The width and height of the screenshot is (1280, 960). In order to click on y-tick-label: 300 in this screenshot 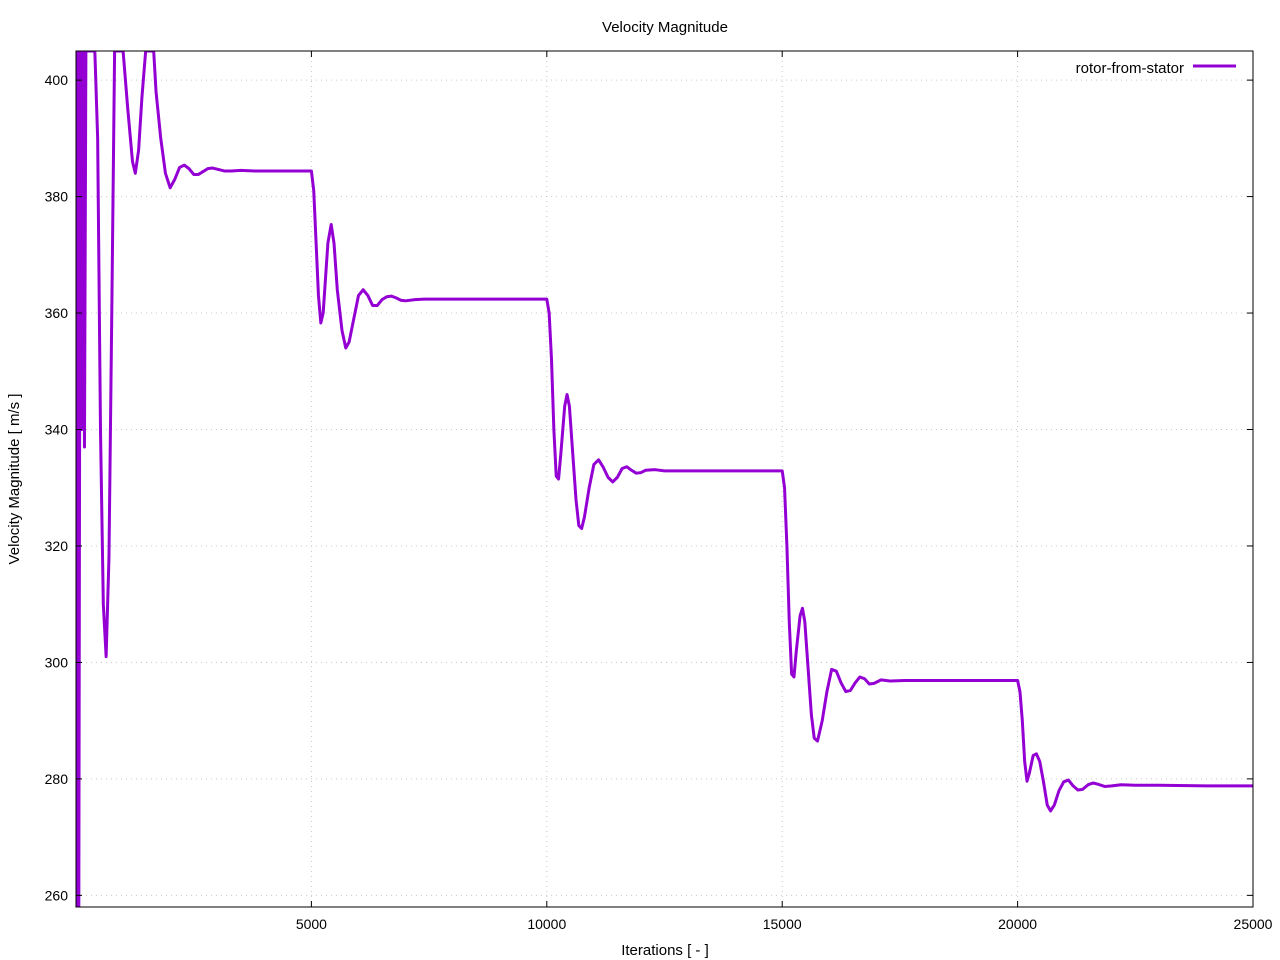, I will do `click(57, 662)`.